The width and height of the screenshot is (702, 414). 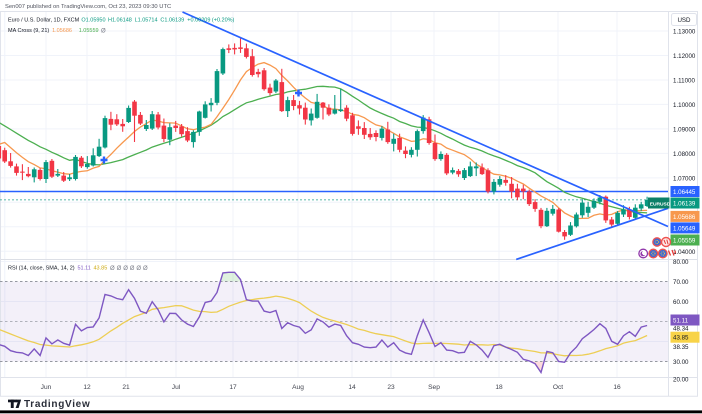 What do you see at coordinates (46, 387) in the screenshot?
I see `svg-text: Jun` at bounding box center [46, 387].